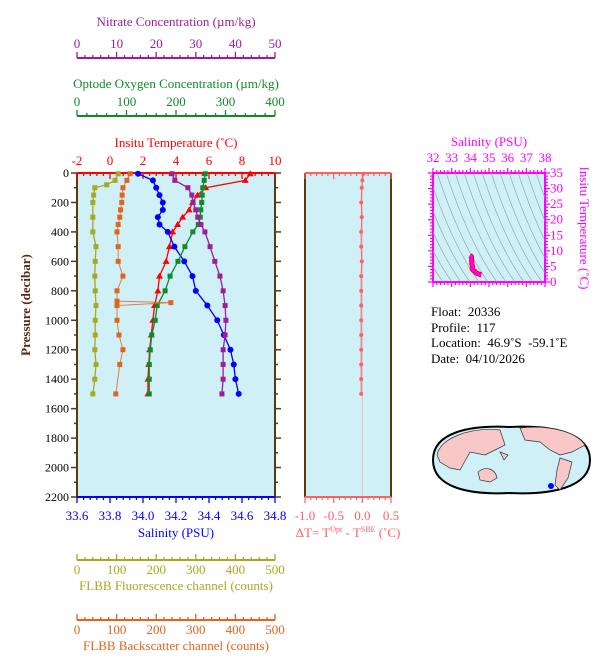 The height and width of the screenshot is (668, 609). I want to click on nitrate-tick-label: 10, so click(116, 43).